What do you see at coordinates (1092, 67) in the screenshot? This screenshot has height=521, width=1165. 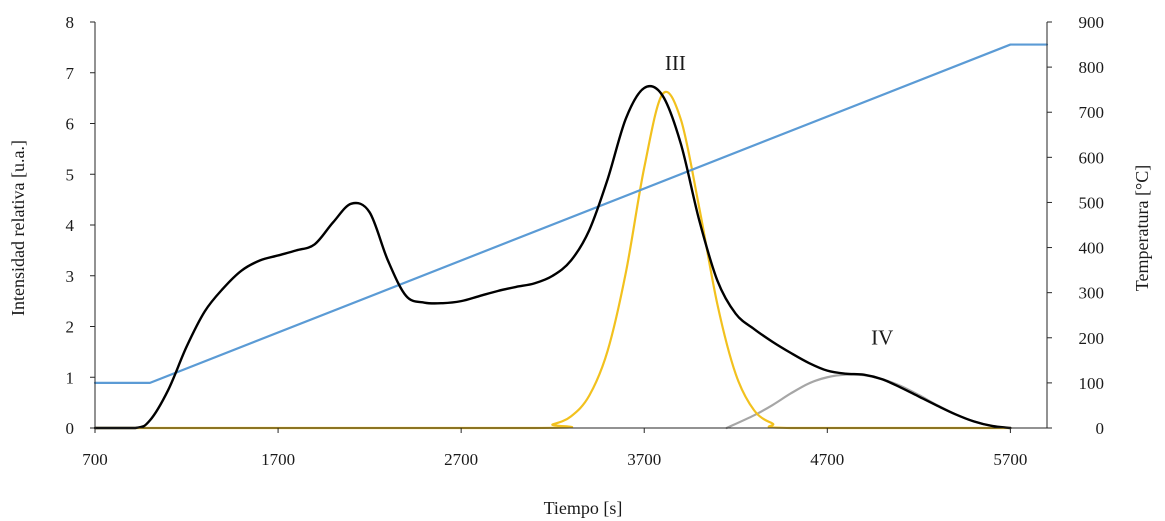 I see `y2-tick-label: 800` at bounding box center [1092, 67].